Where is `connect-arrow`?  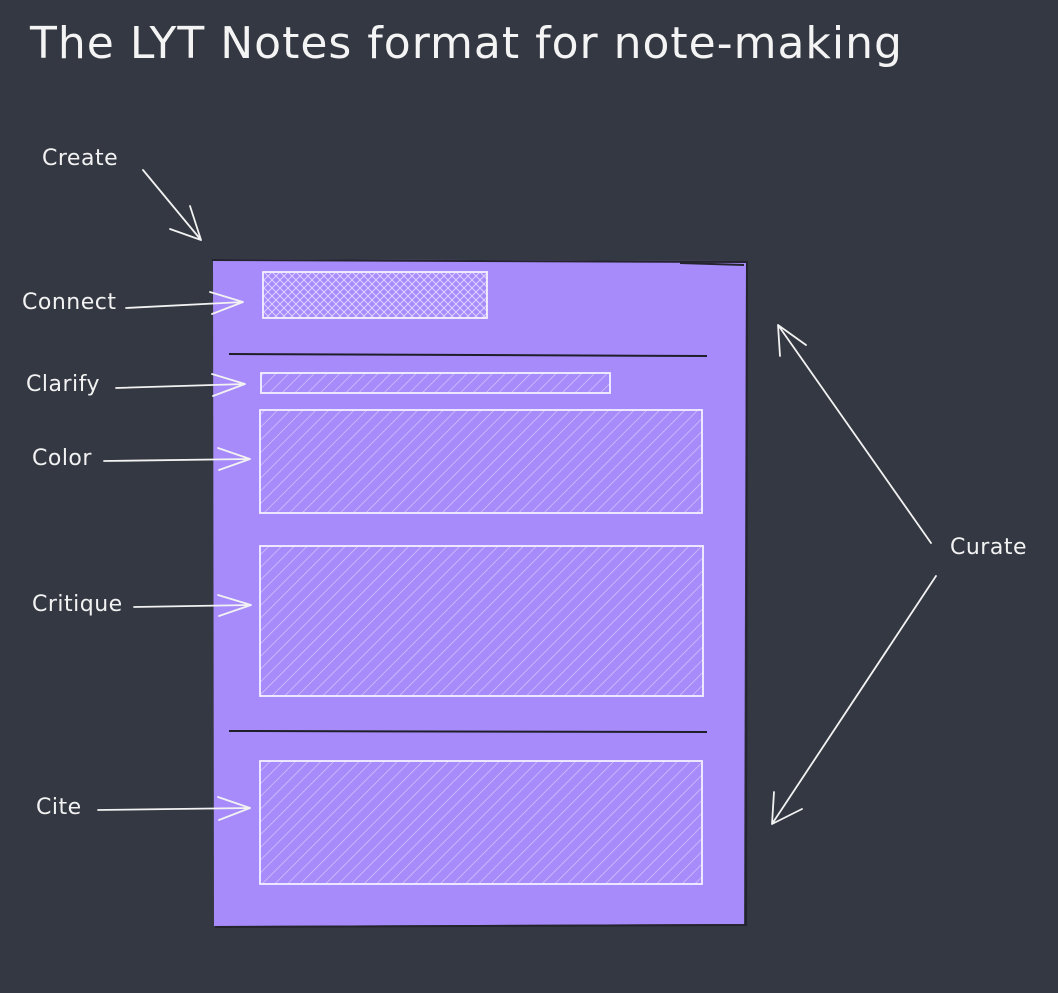
connect-arrow is located at coordinates (184, 303).